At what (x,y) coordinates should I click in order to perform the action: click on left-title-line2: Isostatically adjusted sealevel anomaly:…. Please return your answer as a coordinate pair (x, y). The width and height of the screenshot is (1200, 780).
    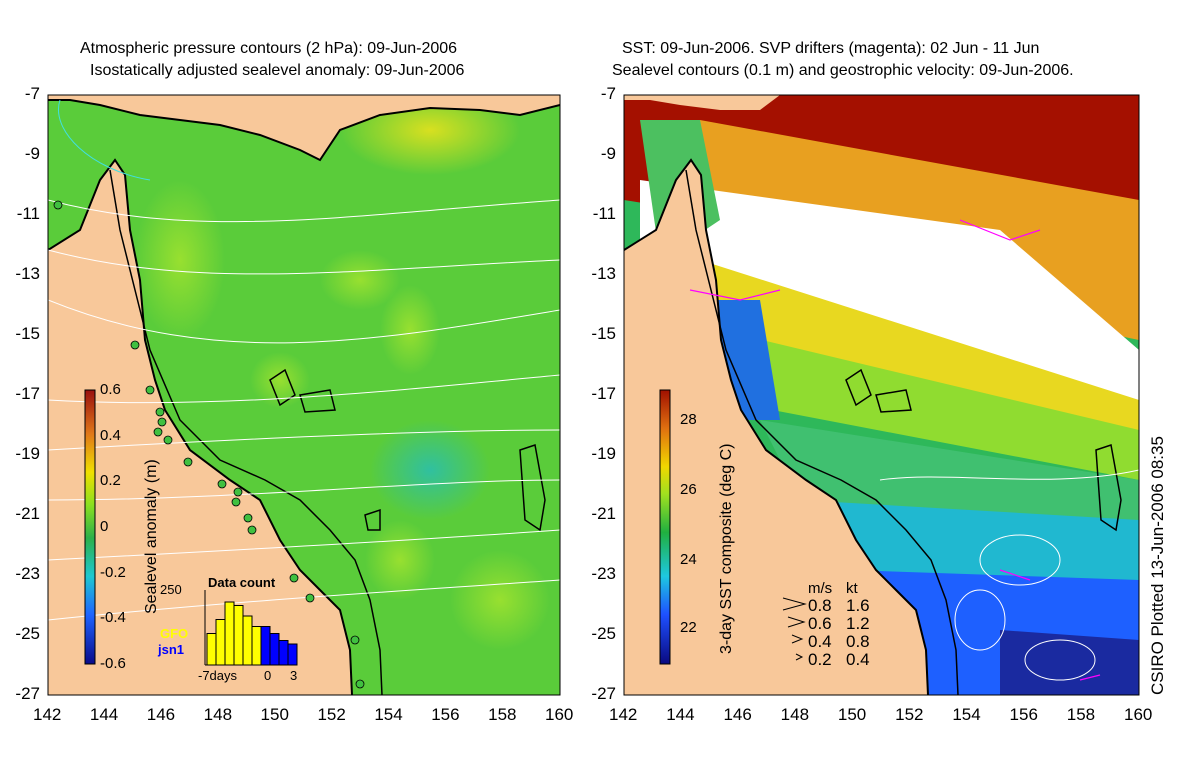
    Looking at the image, I should click on (277, 70).